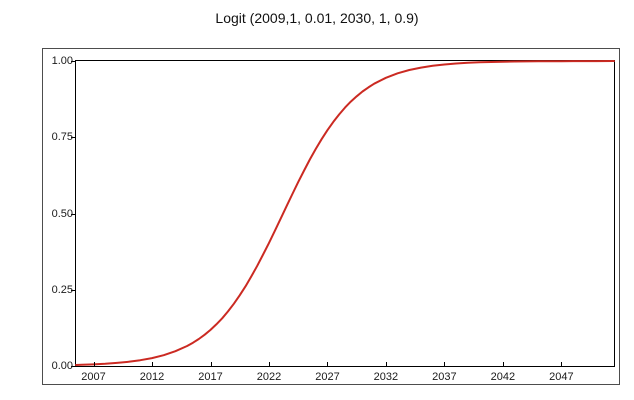 Image resolution: width=634 pixels, height=400 pixels. What do you see at coordinates (210, 377) in the screenshot?
I see `x-tick-label: 2017` at bounding box center [210, 377].